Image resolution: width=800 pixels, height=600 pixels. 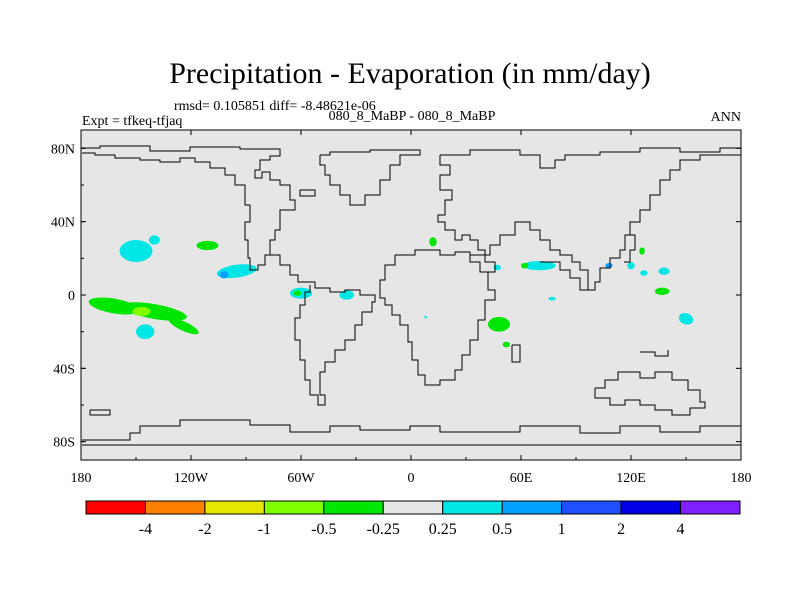 I want to click on x-tick-label: 60W, so click(x=301, y=478).